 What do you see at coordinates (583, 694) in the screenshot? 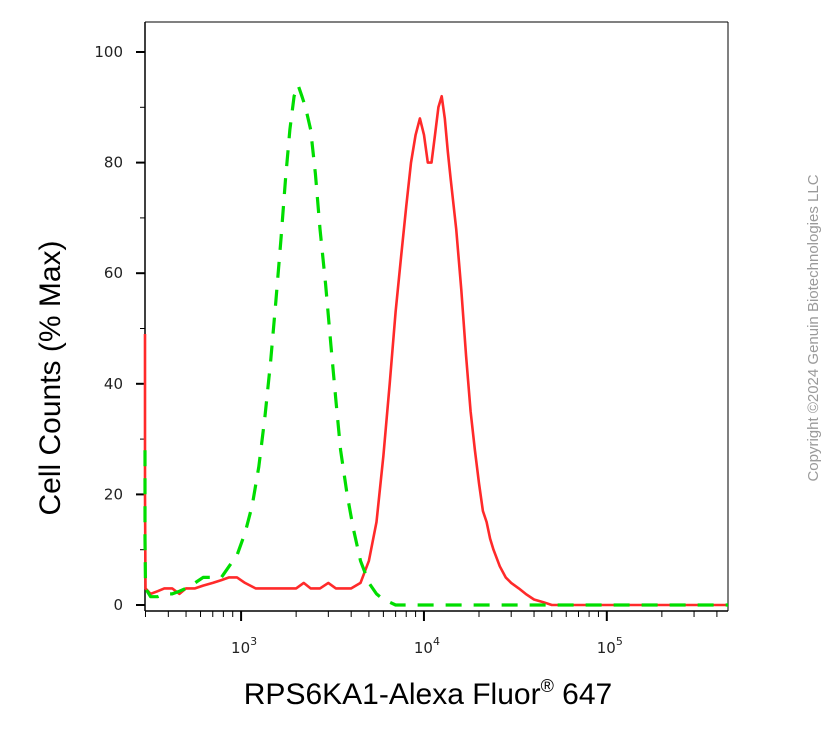
I see `x-axis-title-suffix: 647` at bounding box center [583, 694].